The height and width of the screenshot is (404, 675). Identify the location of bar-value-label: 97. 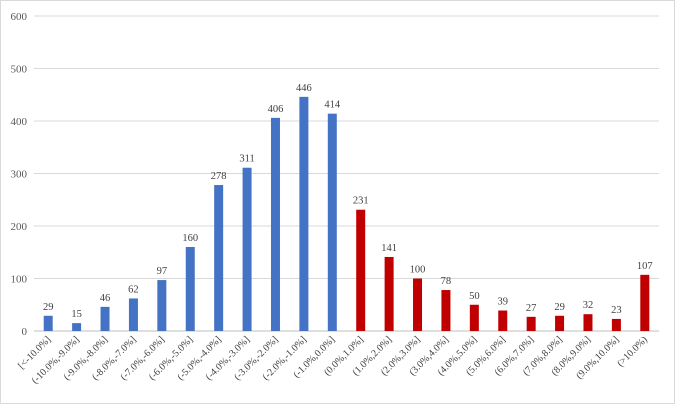
(162, 271).